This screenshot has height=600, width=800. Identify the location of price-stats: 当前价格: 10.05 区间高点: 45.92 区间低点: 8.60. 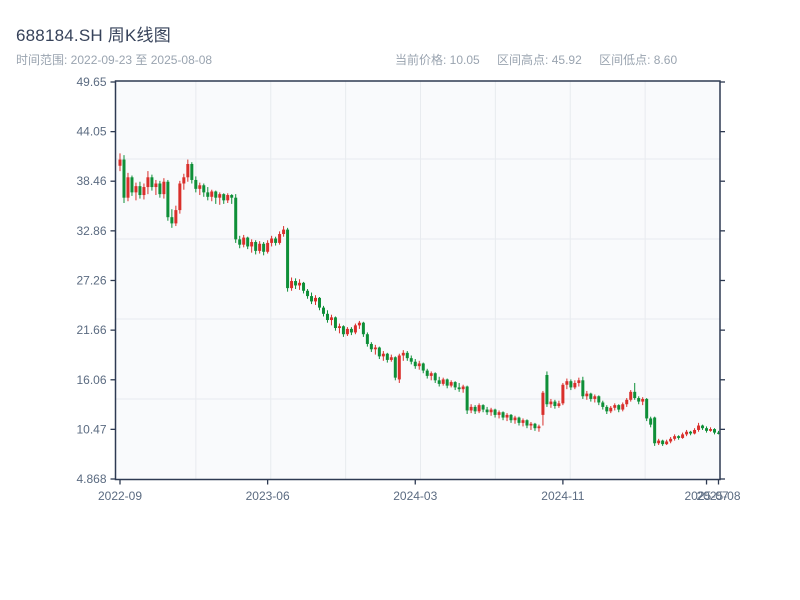
(543, 59).